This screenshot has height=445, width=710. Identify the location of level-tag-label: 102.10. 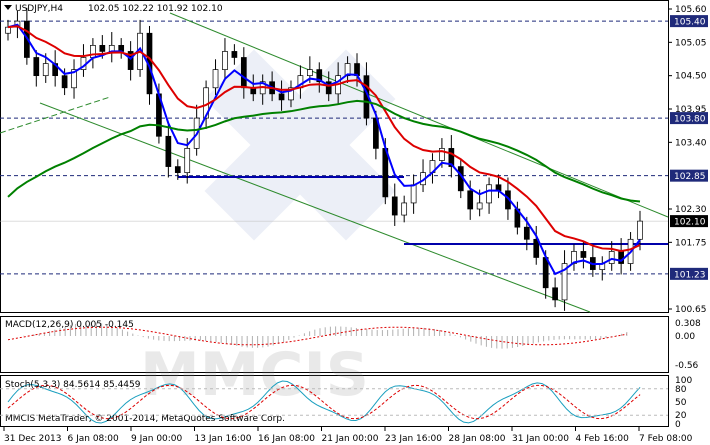
(690, 223).